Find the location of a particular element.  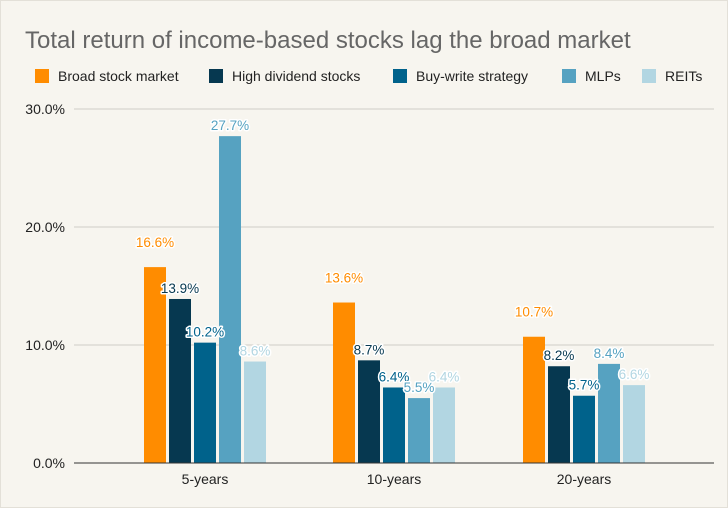

data-label-5-20-years: 6.6% is located at coordinates (634, 374).